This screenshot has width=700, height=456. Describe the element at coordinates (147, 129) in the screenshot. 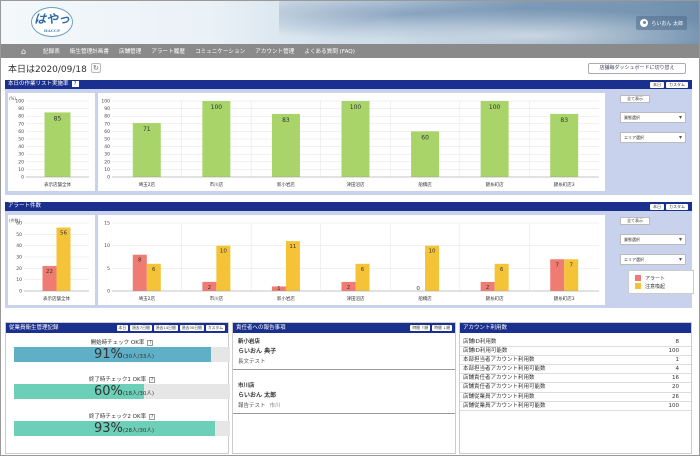

I see `data-label: 71` at that location.